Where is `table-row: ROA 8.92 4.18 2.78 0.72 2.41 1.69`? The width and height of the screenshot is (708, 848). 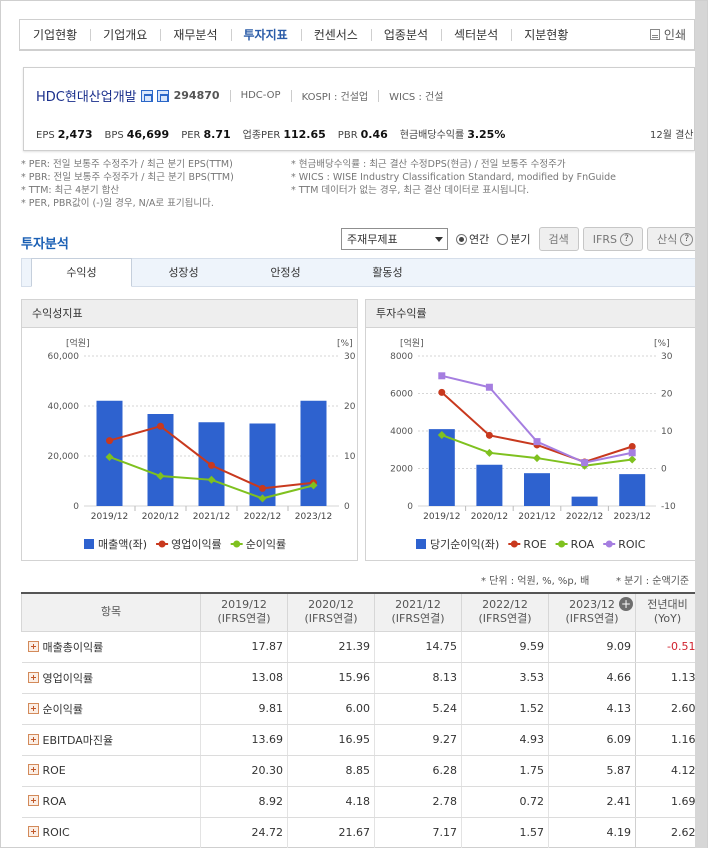 table-row: ROA 8.92 4.18 2.78 0.72 2.41 1.69 is located at coordinates (360, 802).